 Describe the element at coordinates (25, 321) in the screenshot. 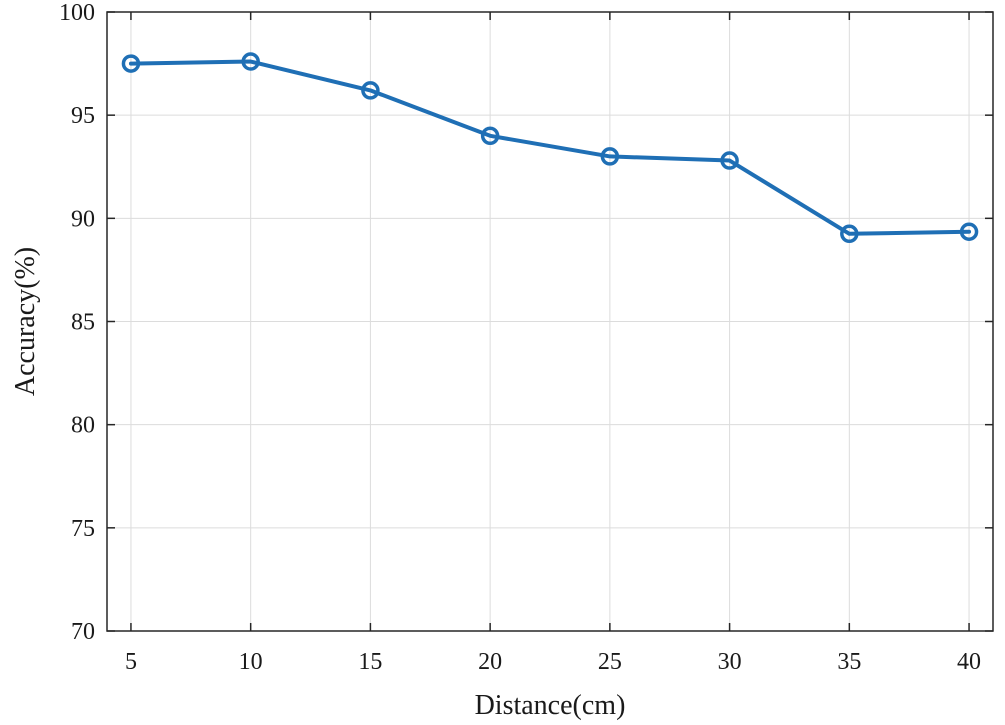

I see `y-axis-title: Accuracy(%)` at that location.